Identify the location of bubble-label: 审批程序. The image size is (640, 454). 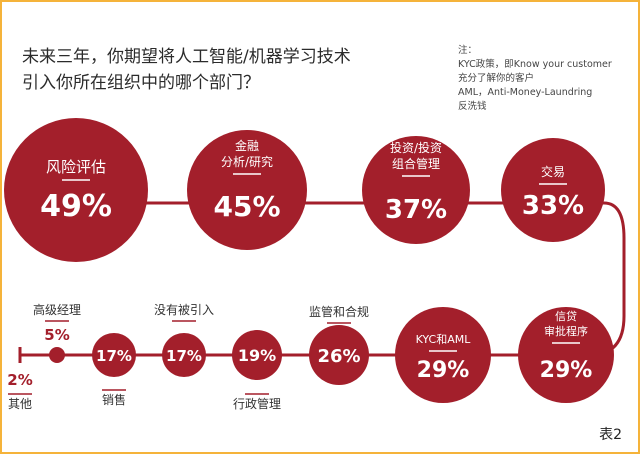
(566, 331).